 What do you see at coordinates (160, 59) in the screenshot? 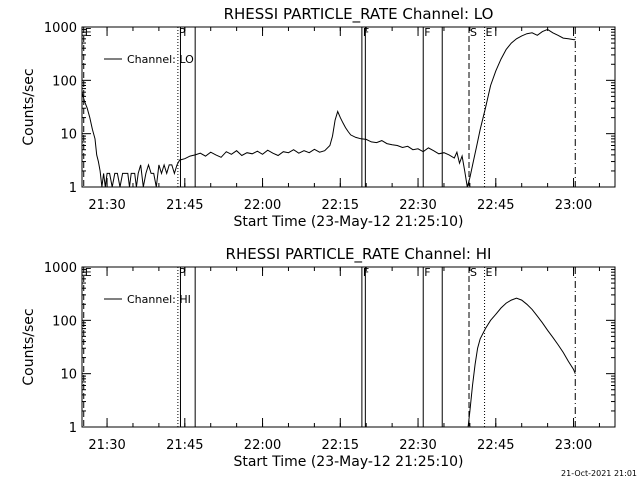
I see `legend-label: Channel: LO` at bounding box center [160, 59].